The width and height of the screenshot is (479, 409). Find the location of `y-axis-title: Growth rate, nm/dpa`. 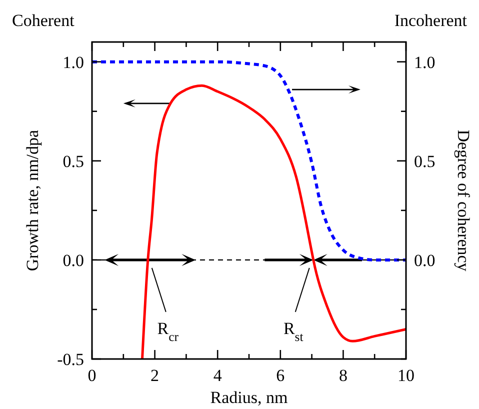

y-axis-title: Growth rate, nm/dpa is located at coordinates (32, 200).